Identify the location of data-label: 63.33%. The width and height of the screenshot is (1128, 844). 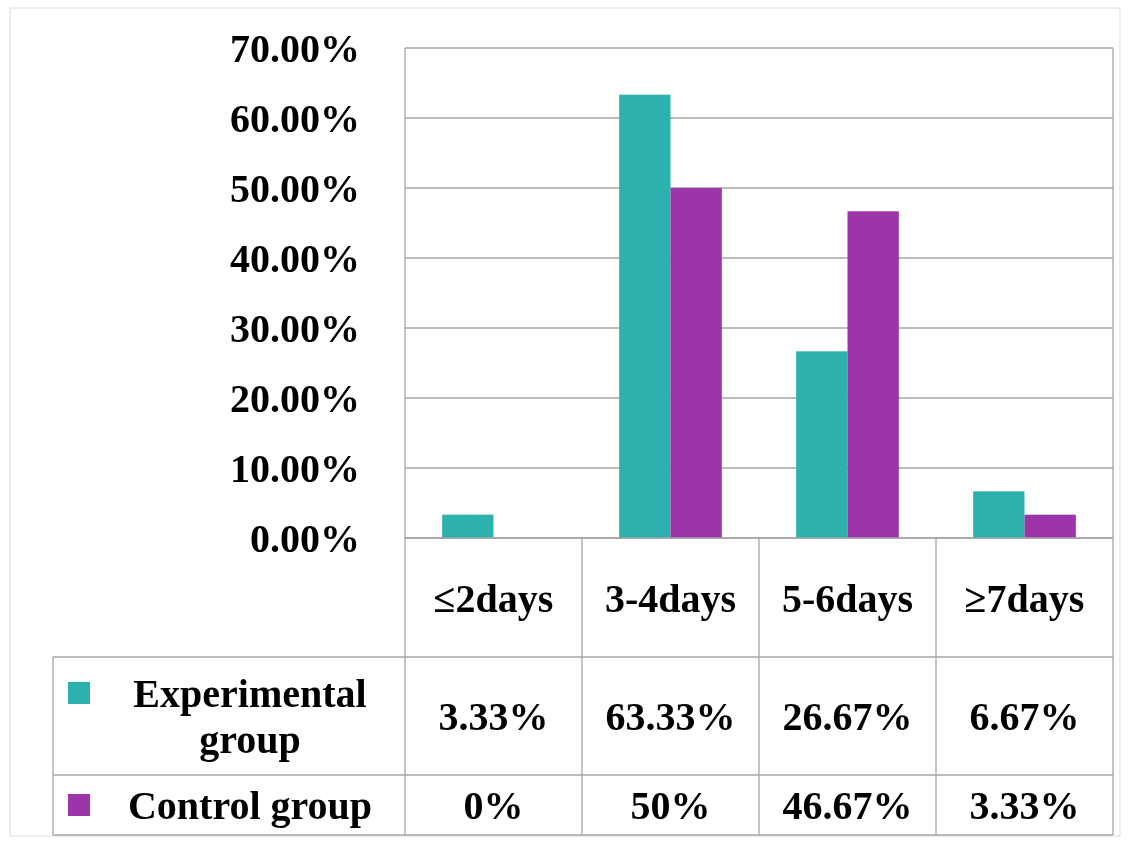
(670, 716).